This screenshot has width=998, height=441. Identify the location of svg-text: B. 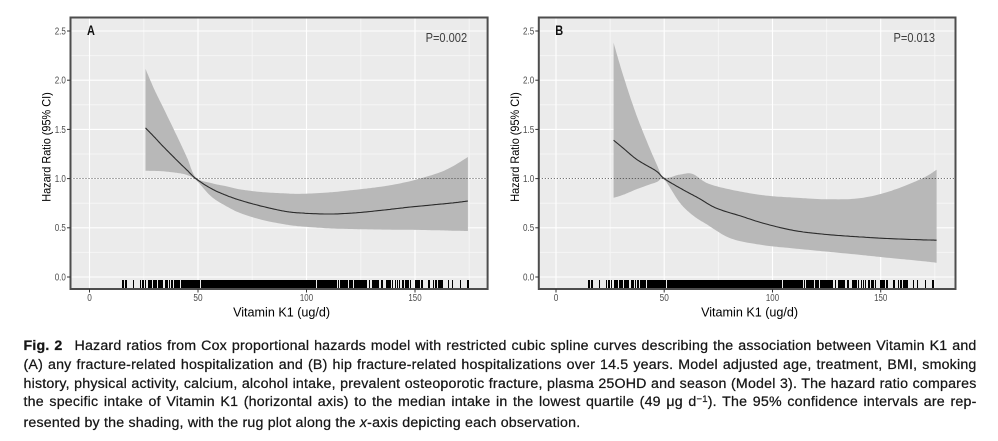
(559, 30).